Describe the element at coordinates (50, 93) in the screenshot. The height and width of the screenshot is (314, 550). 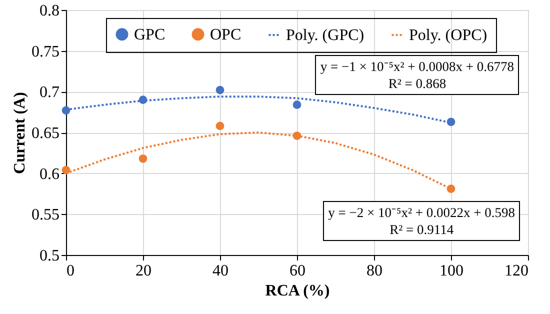
I see `y-tick-label: 0.7` at that location.